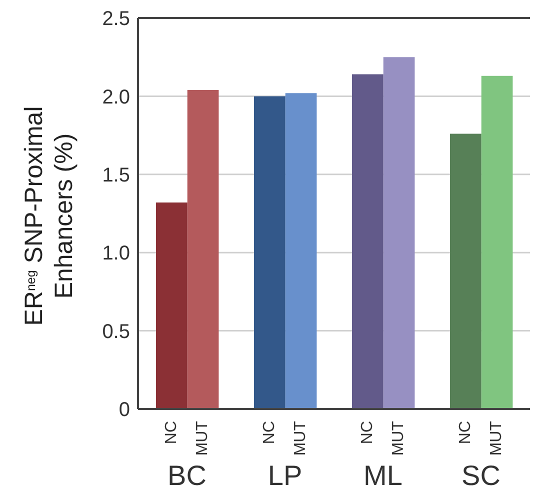  I want to click on x-tick-label: LP, so click(285, 475).